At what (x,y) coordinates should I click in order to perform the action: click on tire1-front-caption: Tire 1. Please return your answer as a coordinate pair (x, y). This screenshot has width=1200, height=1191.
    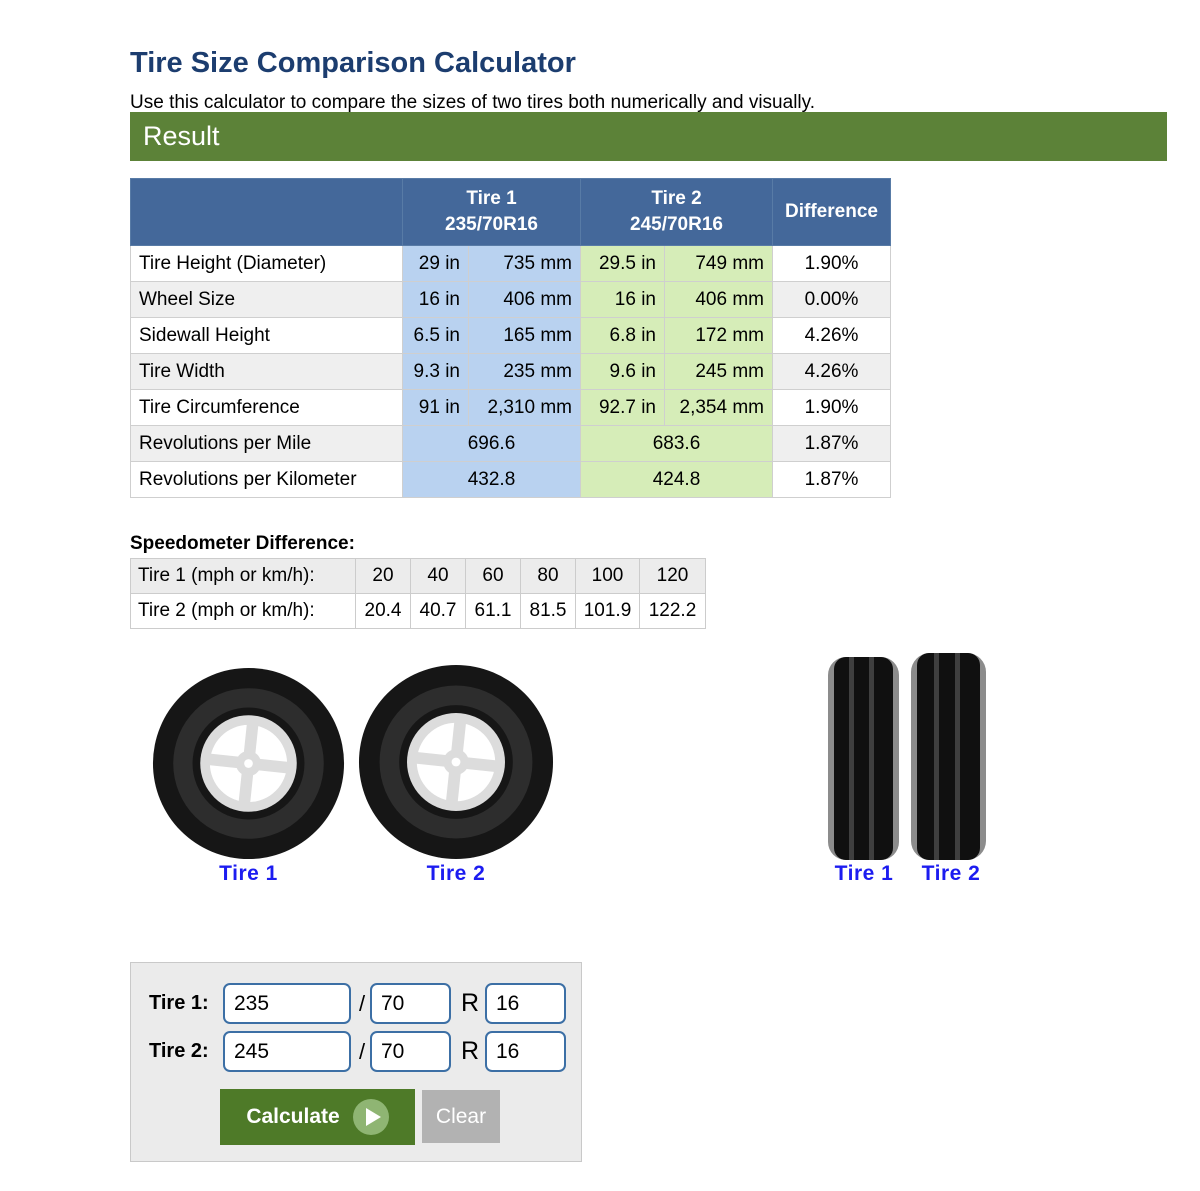
    Looking at the image, I should click on (248, 873).